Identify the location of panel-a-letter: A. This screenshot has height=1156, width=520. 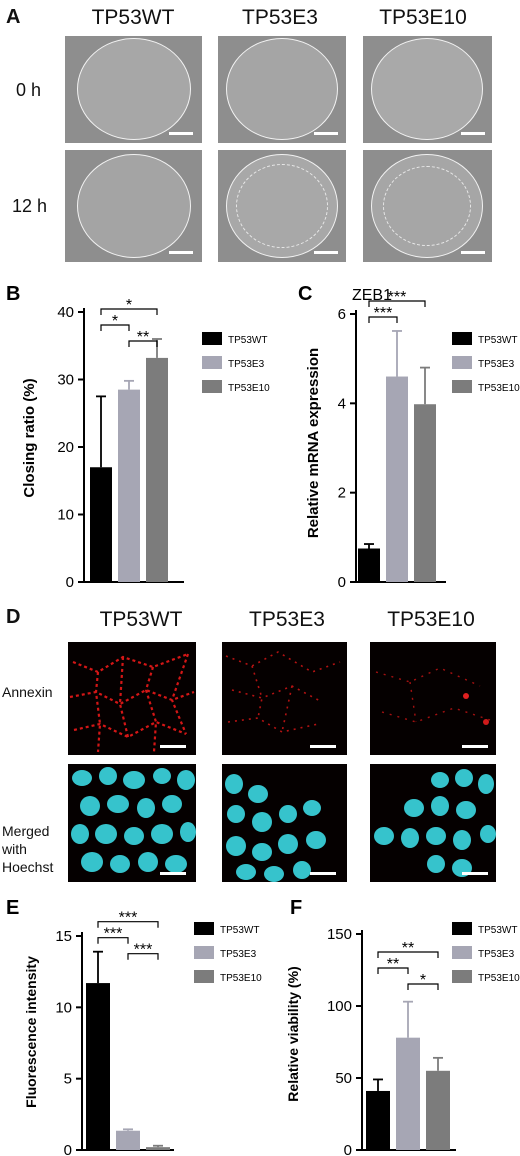
(13, 17).